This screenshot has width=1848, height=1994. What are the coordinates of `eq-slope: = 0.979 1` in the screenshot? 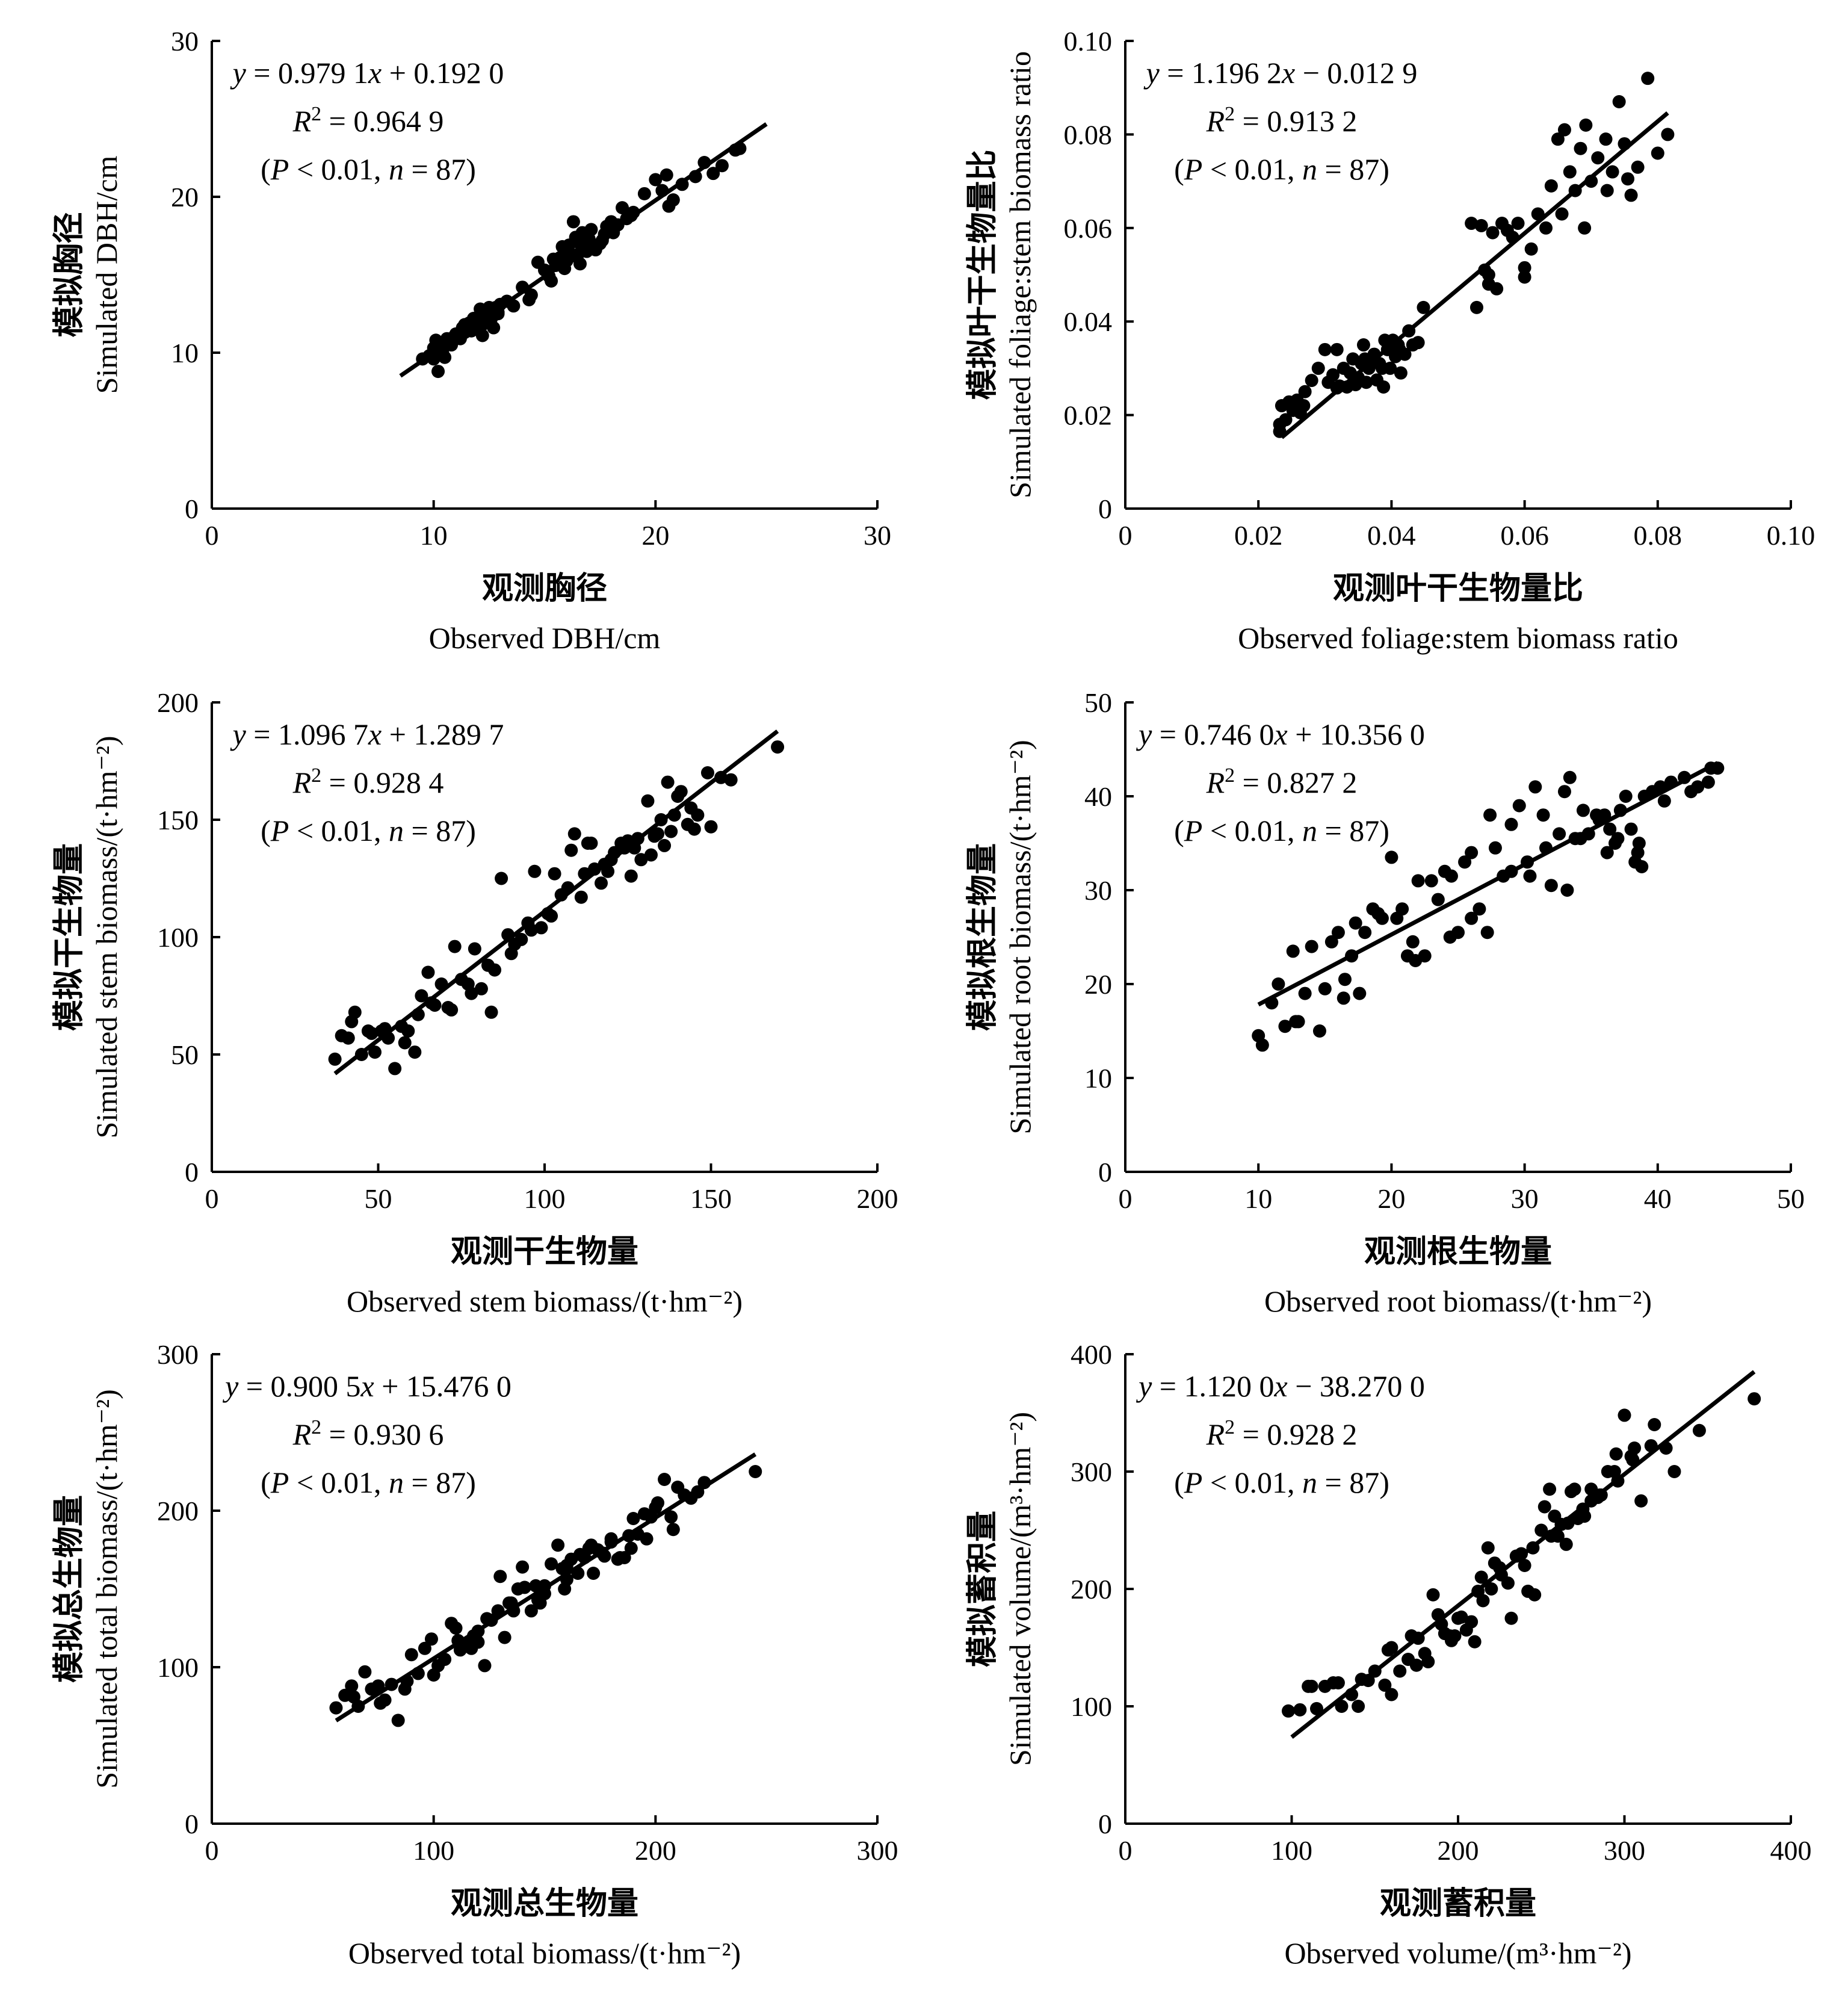 It's located at (307, 73).